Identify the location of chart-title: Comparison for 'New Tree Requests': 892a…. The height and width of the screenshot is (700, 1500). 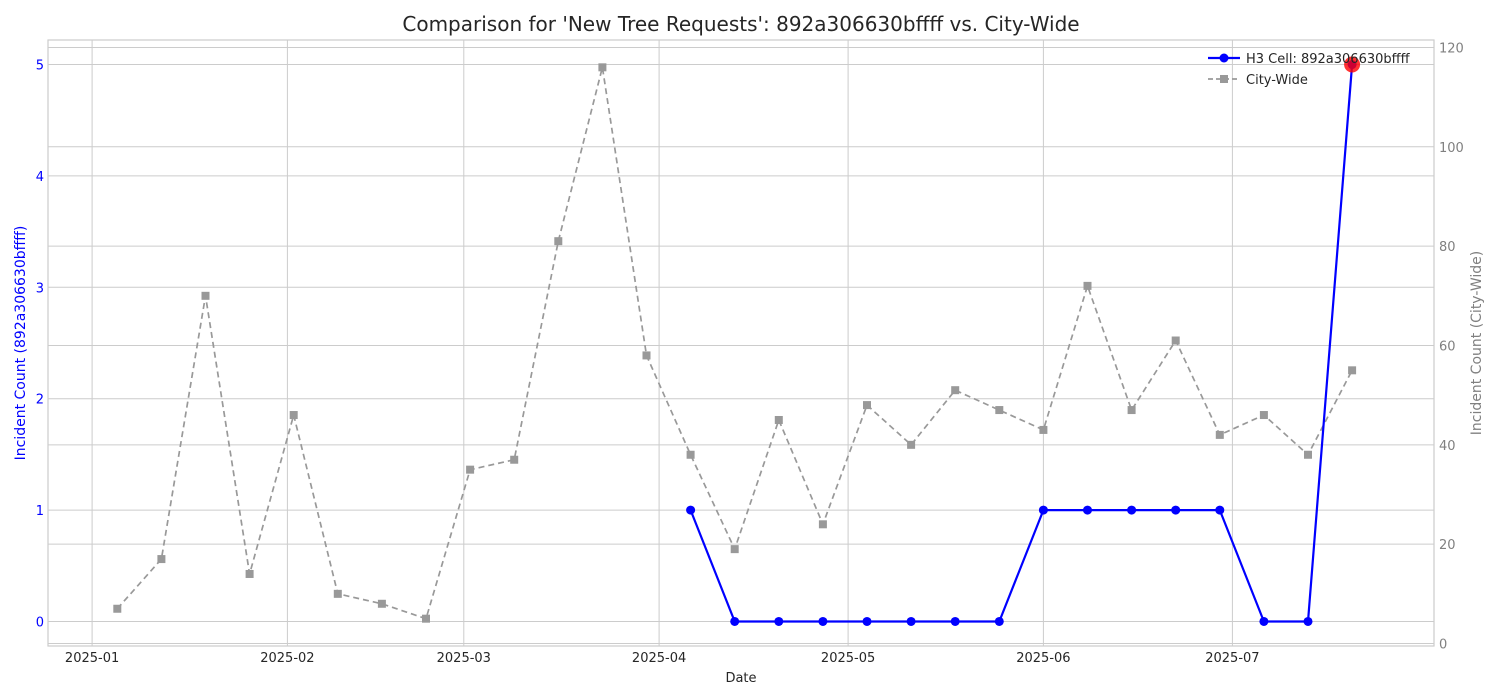
(740, 24).